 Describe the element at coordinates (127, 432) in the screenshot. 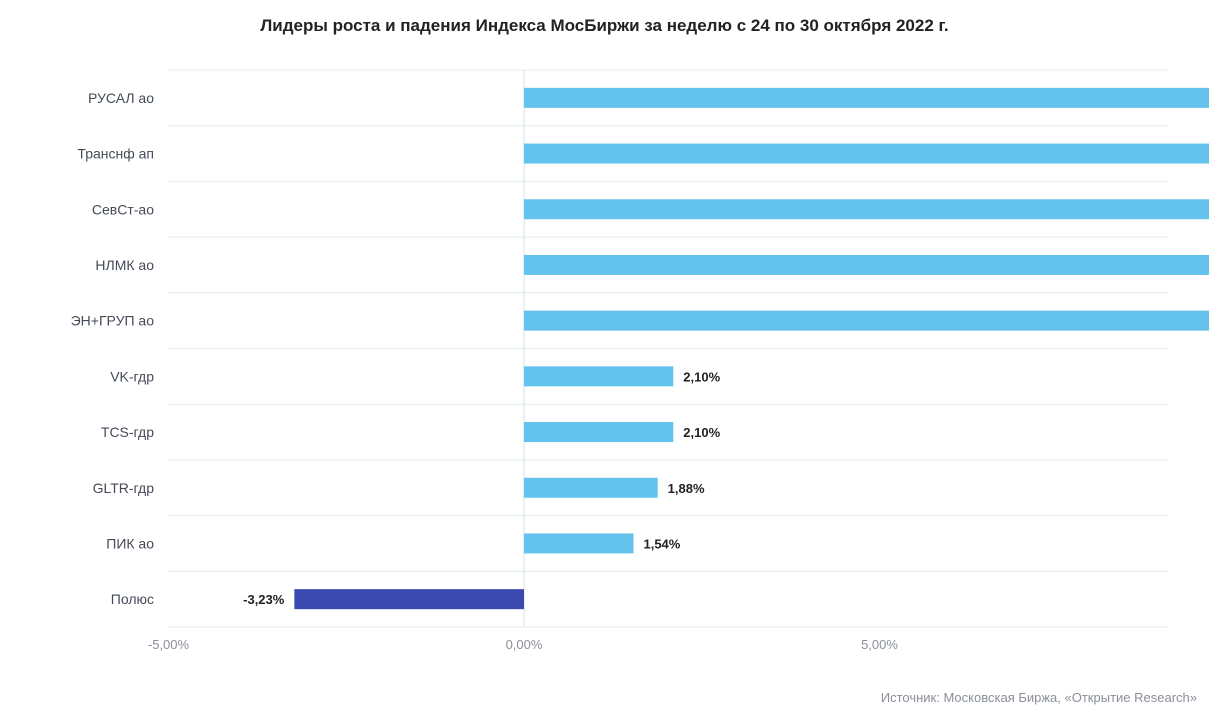

I see `category-label: TCS-гдр` at that location.